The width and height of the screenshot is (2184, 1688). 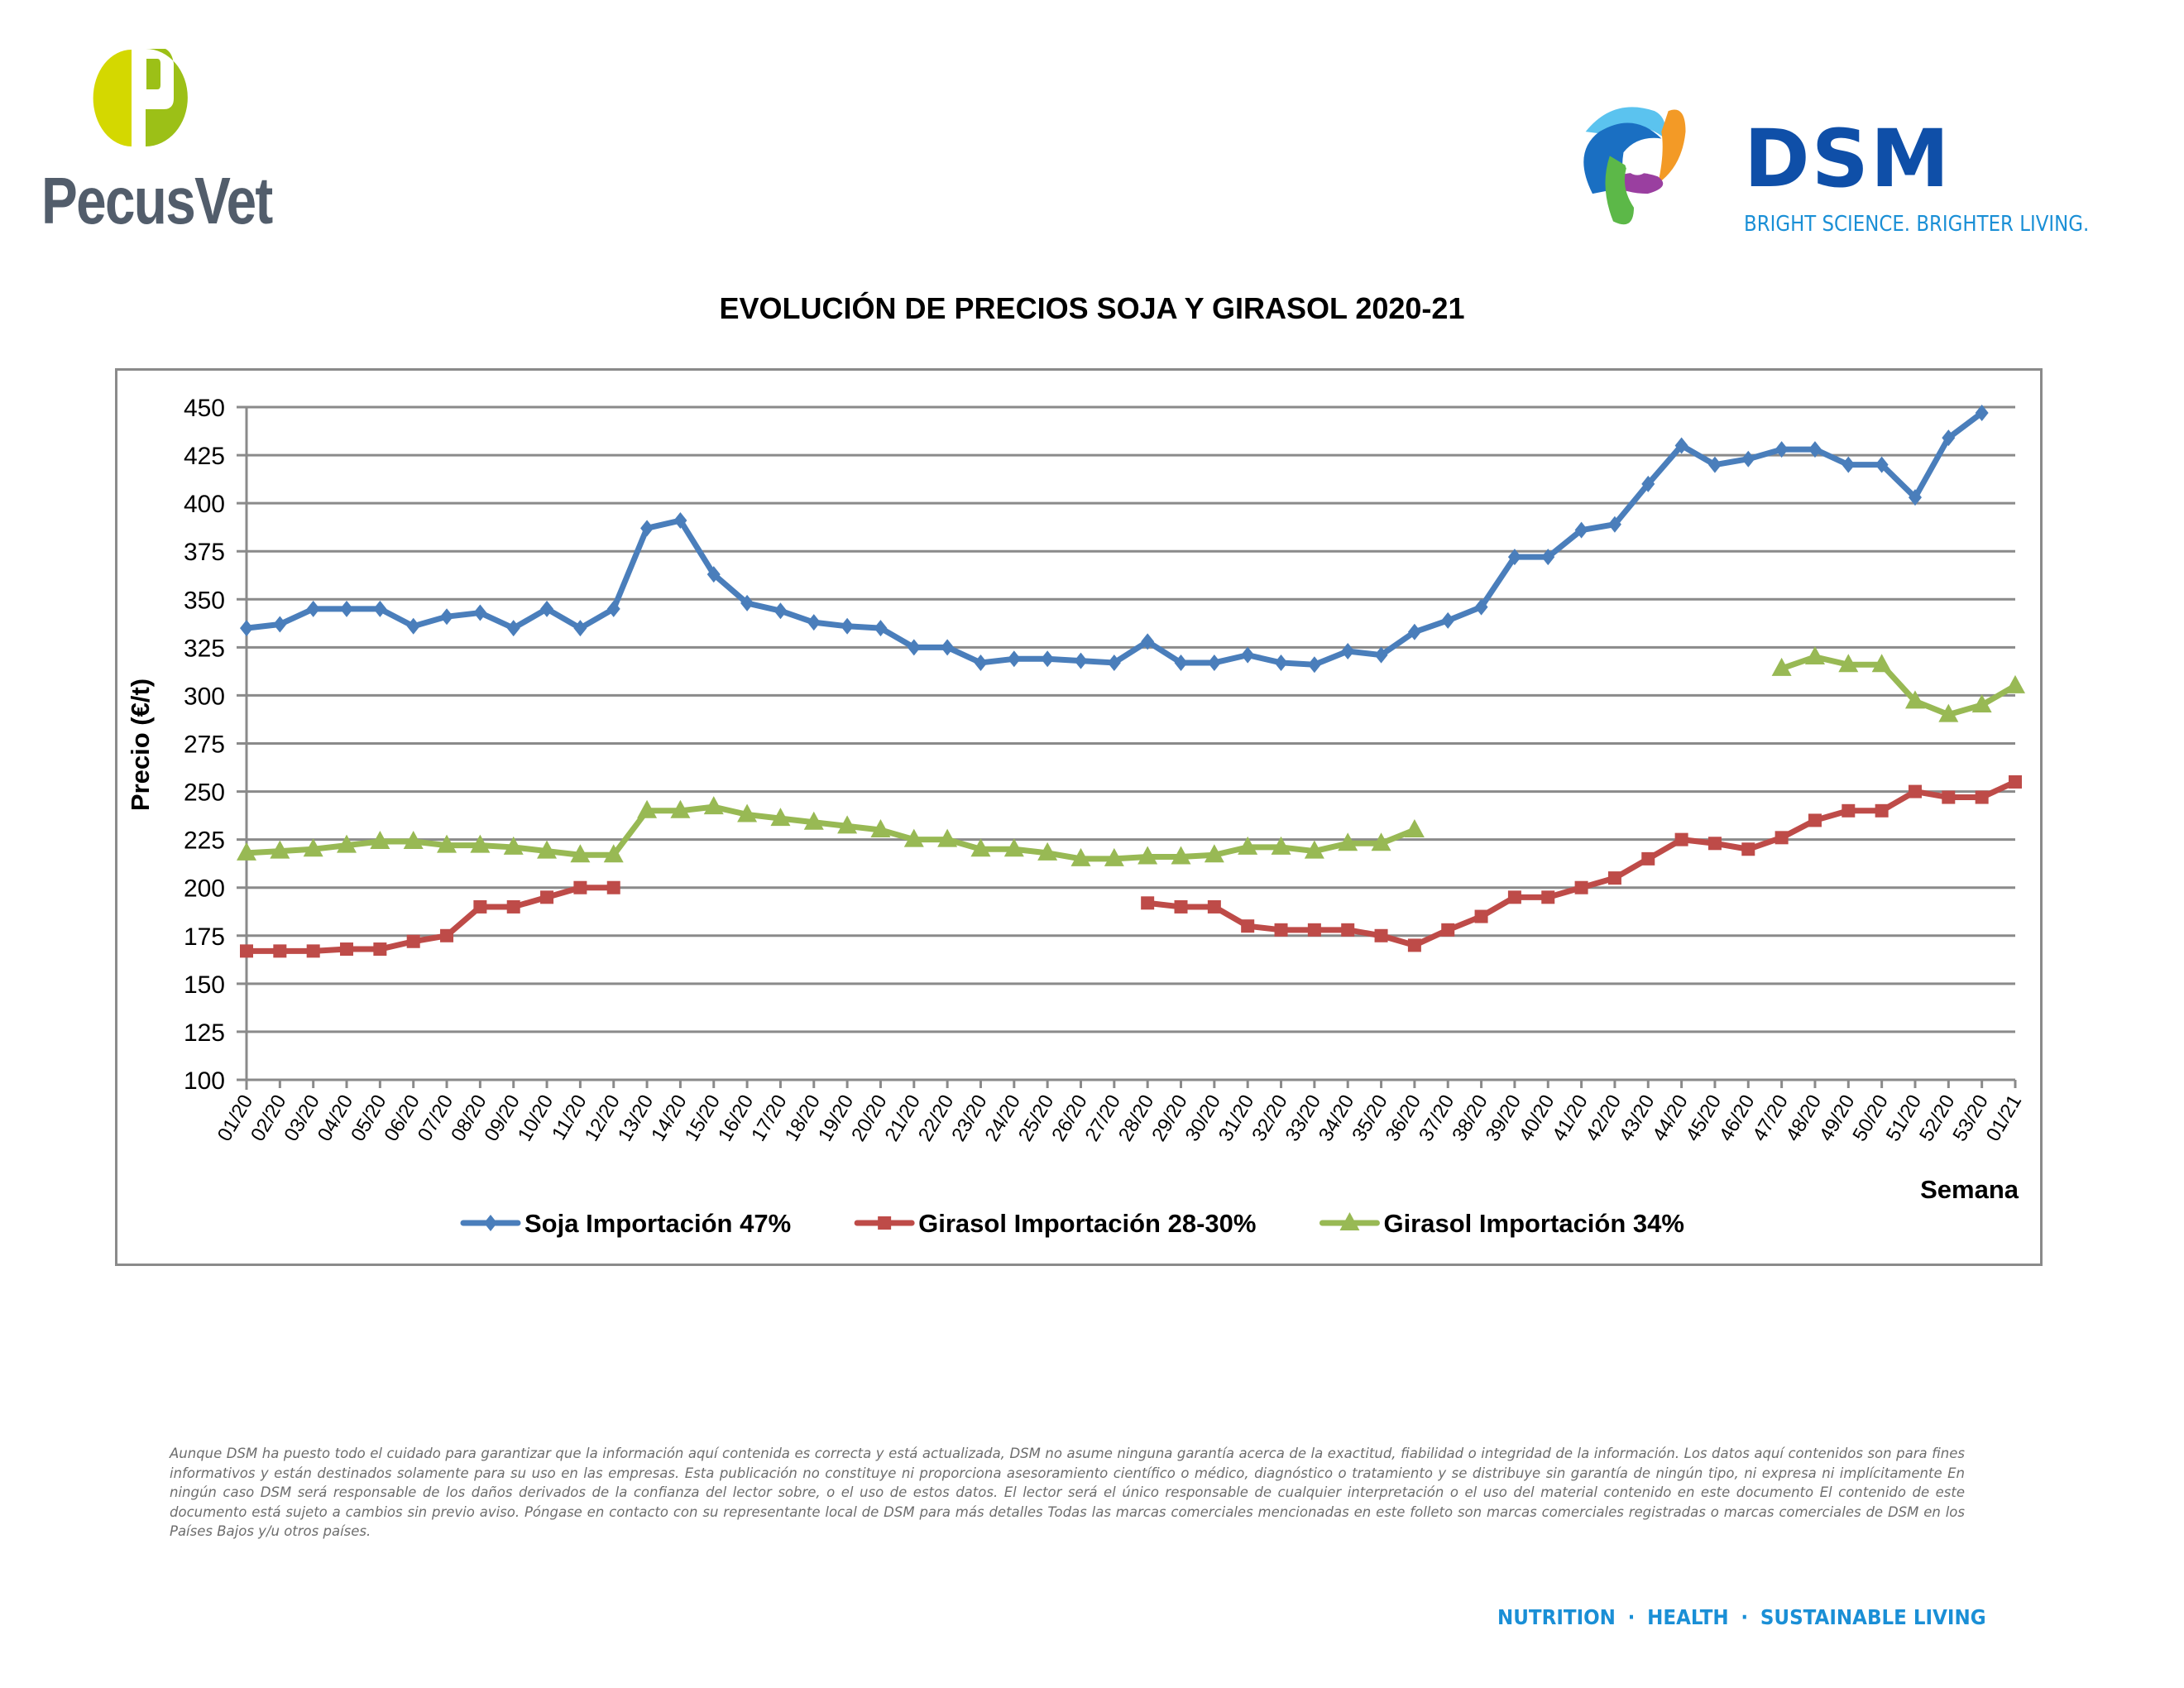 What do you see at coordinates (885, 1223) in the screenshot?
I see `legend-marker-icon` at bounding box center [885, 1223].